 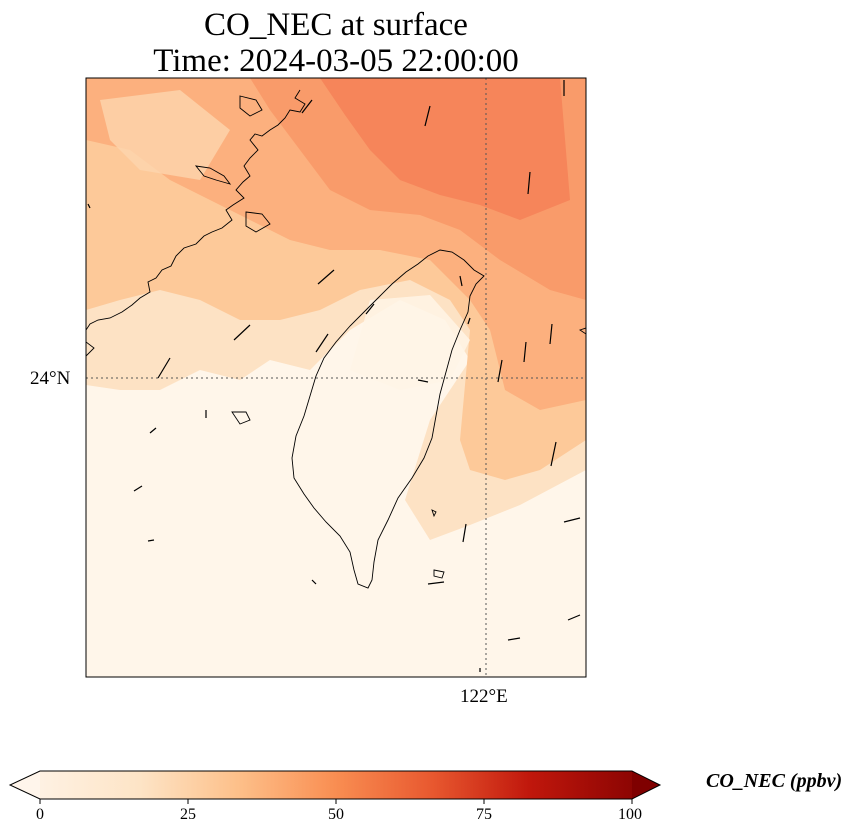 I want to click on latitude-label: 24°N, so click(x=50, y=378).